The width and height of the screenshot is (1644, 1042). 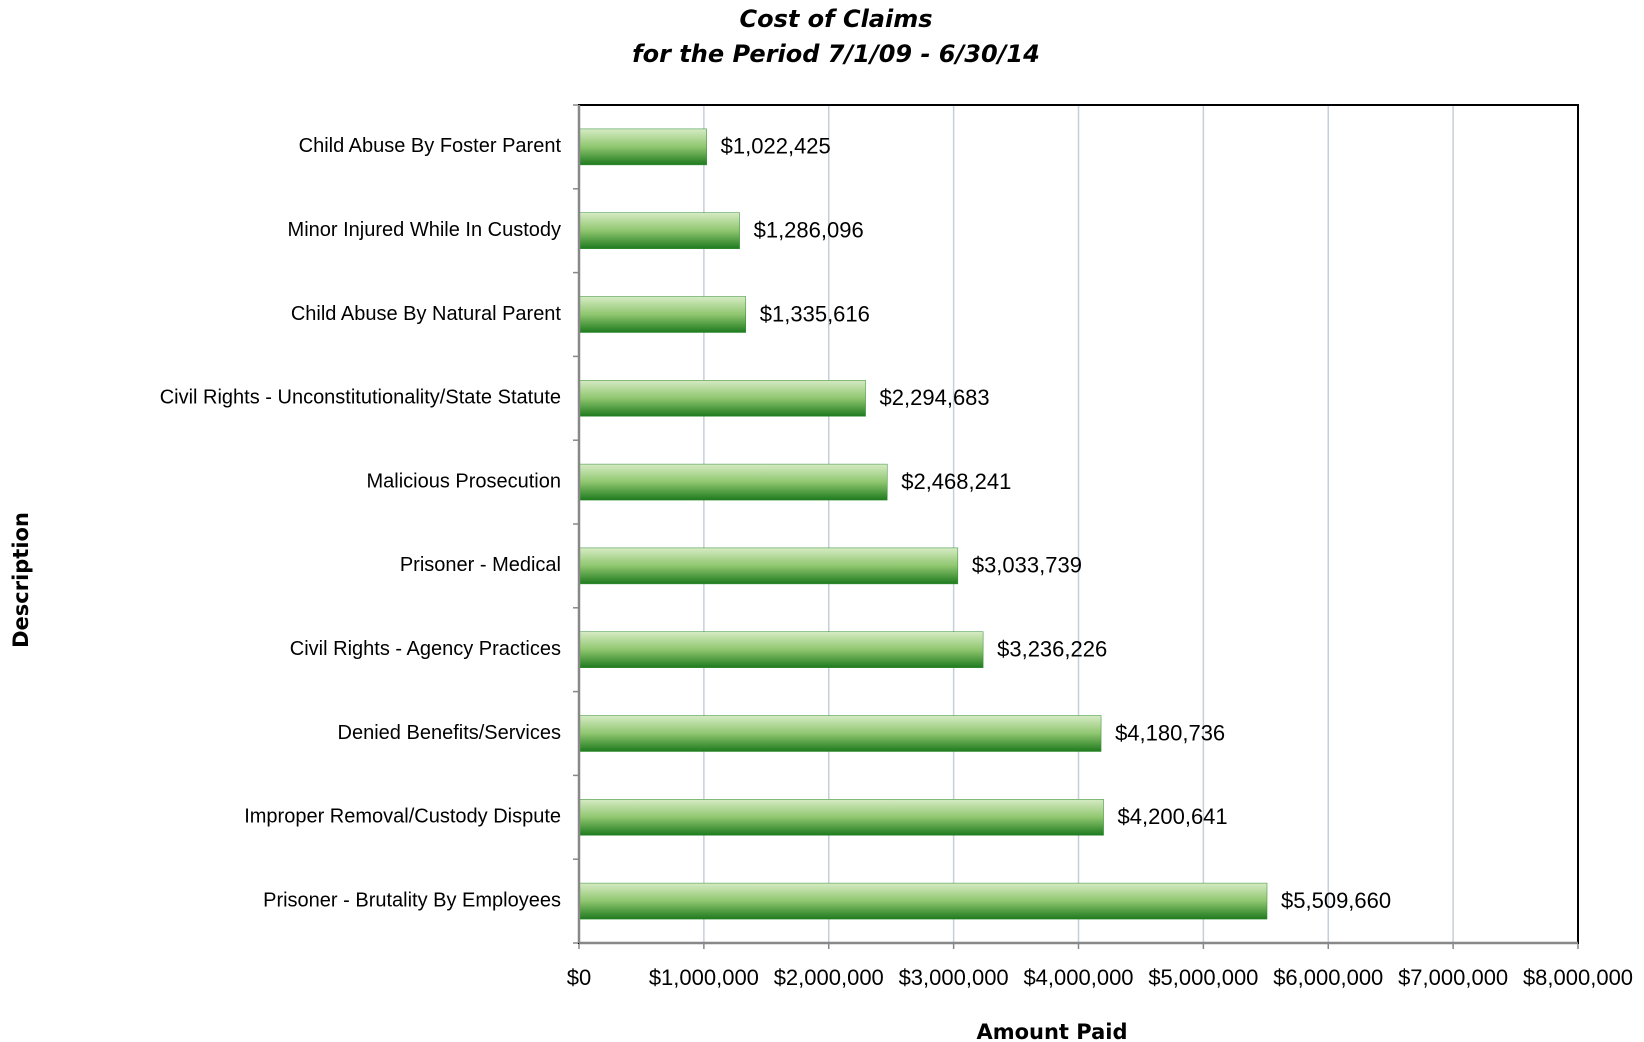 I want to click on x-tick-label: $2,000,000, so click(x=829, y=977).